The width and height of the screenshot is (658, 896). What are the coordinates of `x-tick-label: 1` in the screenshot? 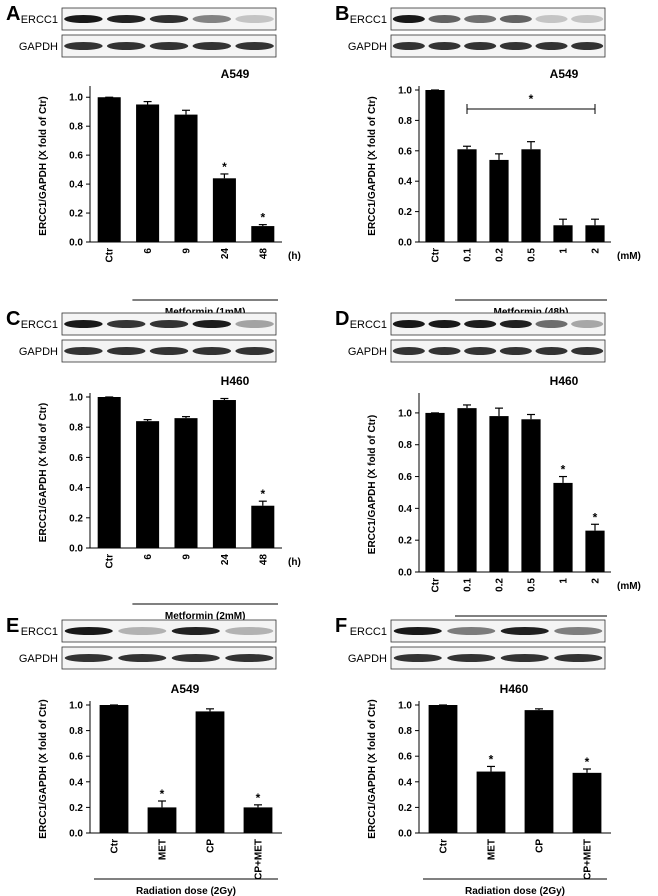 It's located at (564, 581).